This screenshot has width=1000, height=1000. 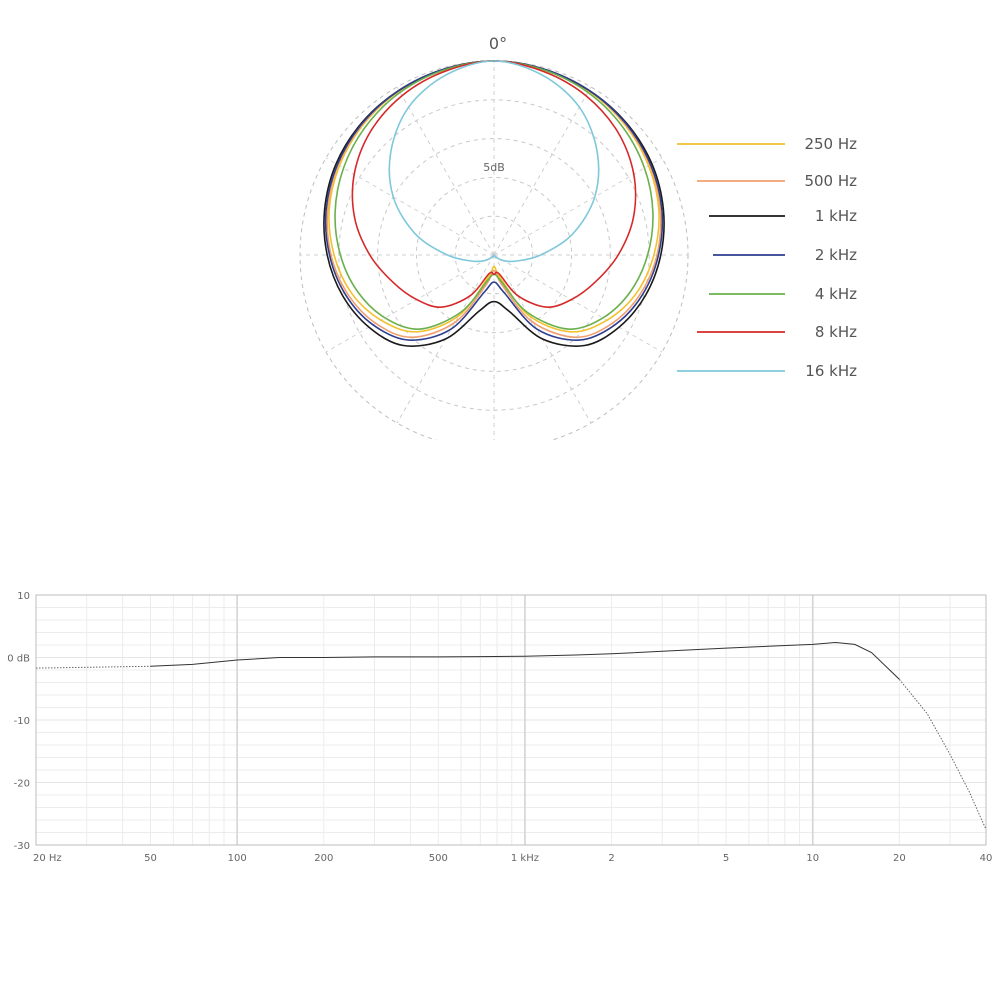 I want to click on legend-label: 4 kHz, so click(x=836, y=294).